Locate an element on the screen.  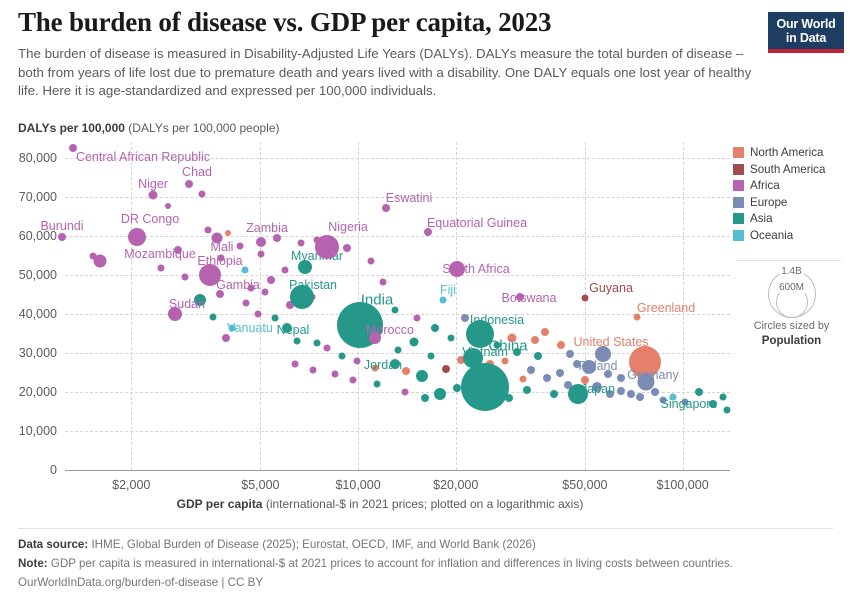
data-point-poland is located at coordinates (589, 367).